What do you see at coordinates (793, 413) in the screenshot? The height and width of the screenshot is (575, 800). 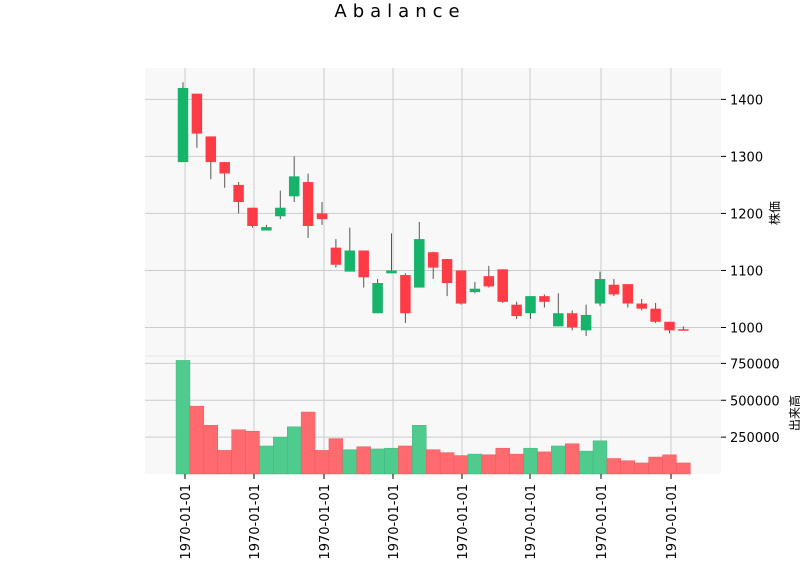 I see `volume-axis-label: 出来高` at bounding box center [793, 413].